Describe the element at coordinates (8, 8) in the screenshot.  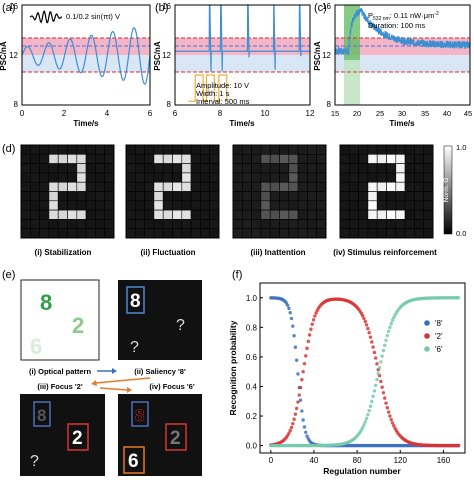
I see `panel-label-a: (a)` at that location.